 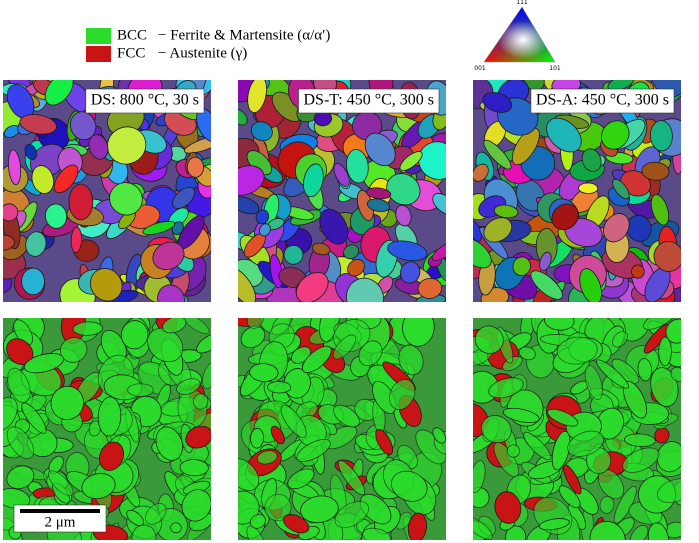 I want to click on ipf-corner: 111, so click(x=522, y=3).